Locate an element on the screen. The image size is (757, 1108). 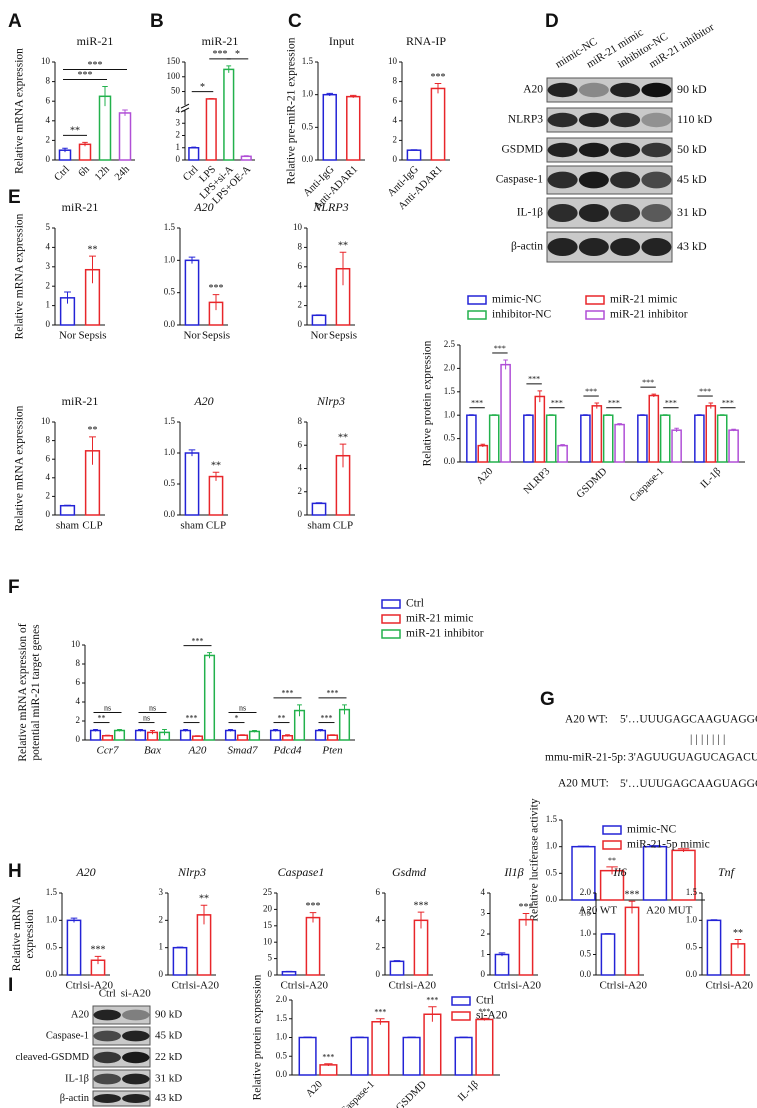
blot-row-label: NLRP3 is located at coordinates (525, 120).